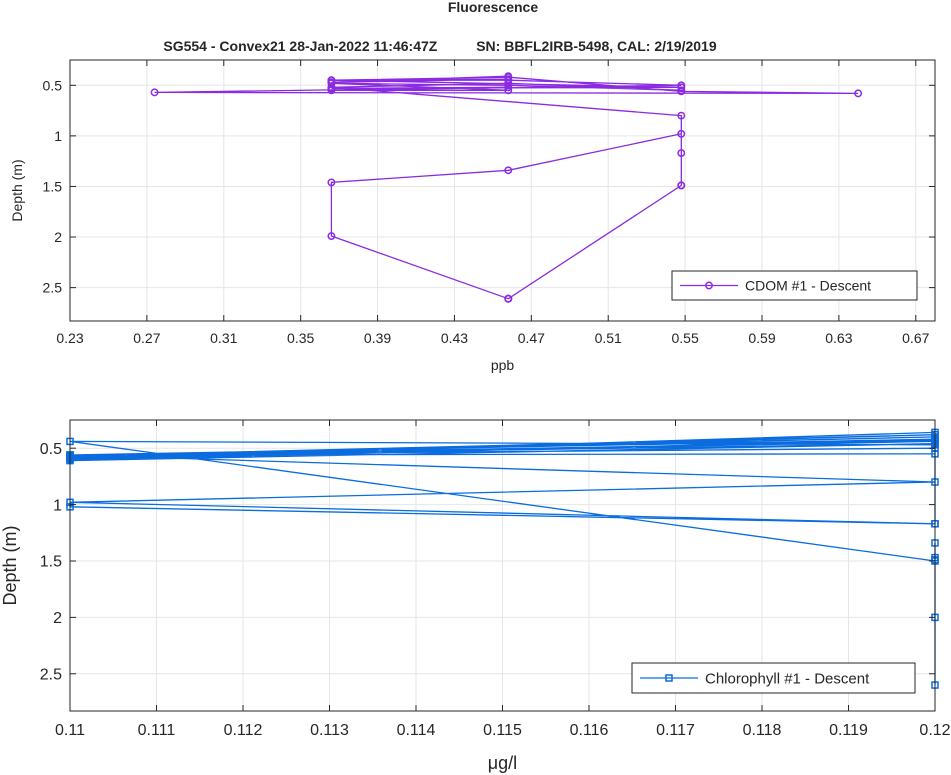  Describe the element at coordinates (675, 730) in the screenshot. I see `x-tick-label: 0.117` at that location.